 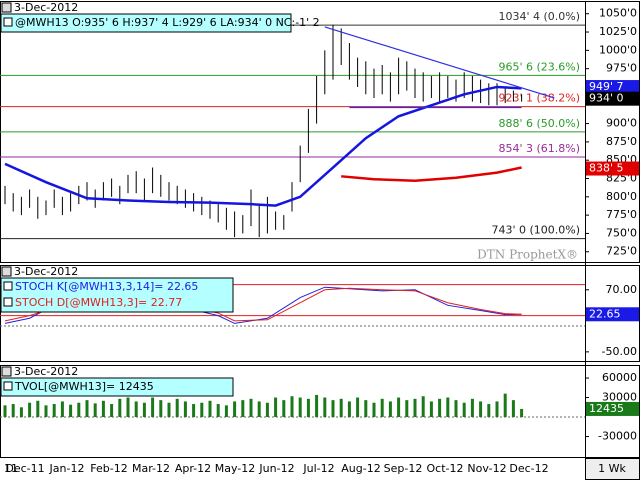 What do you see at coordinates (528, 468) in the screenshot?
I see `x-tick-label: Dec-12` at bounding box center [528, 468].